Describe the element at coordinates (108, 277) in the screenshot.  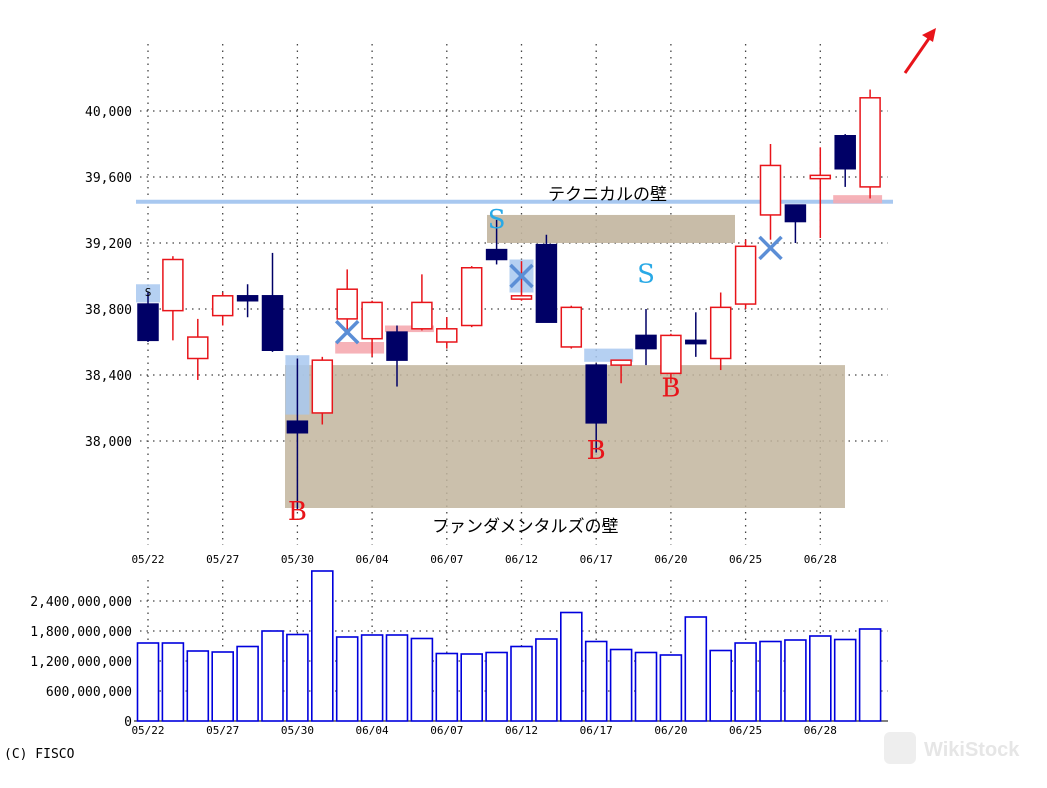
I see `price-y-axis: 40,000 39,600 39,200 38,800 38,400 38,000` at that location.